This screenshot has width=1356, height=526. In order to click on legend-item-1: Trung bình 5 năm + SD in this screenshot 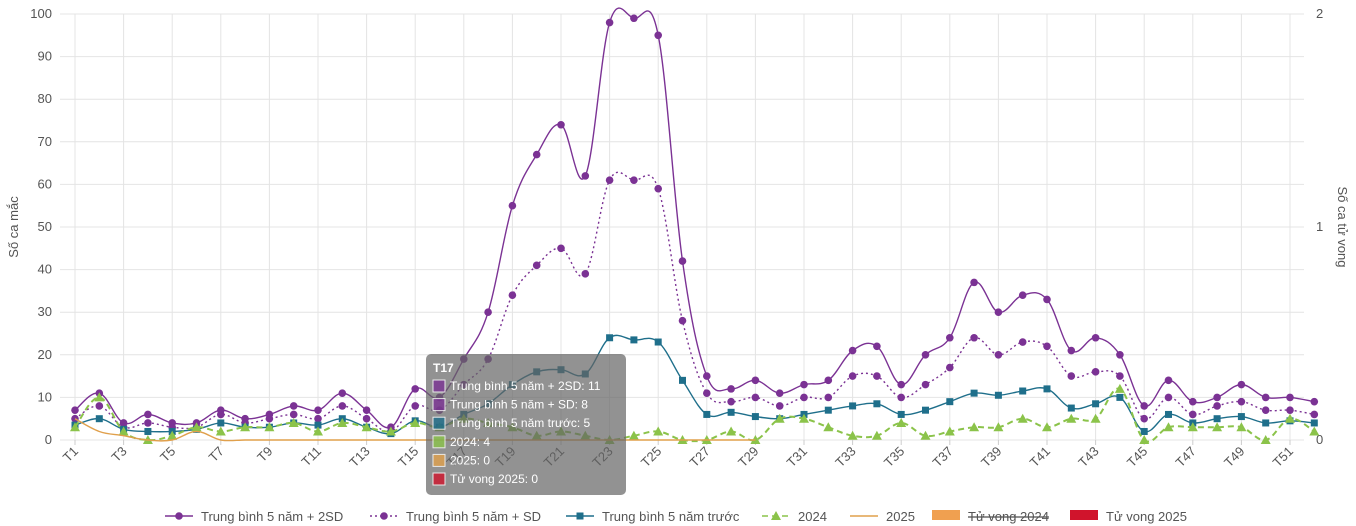, I will do `click(455, 516)`.